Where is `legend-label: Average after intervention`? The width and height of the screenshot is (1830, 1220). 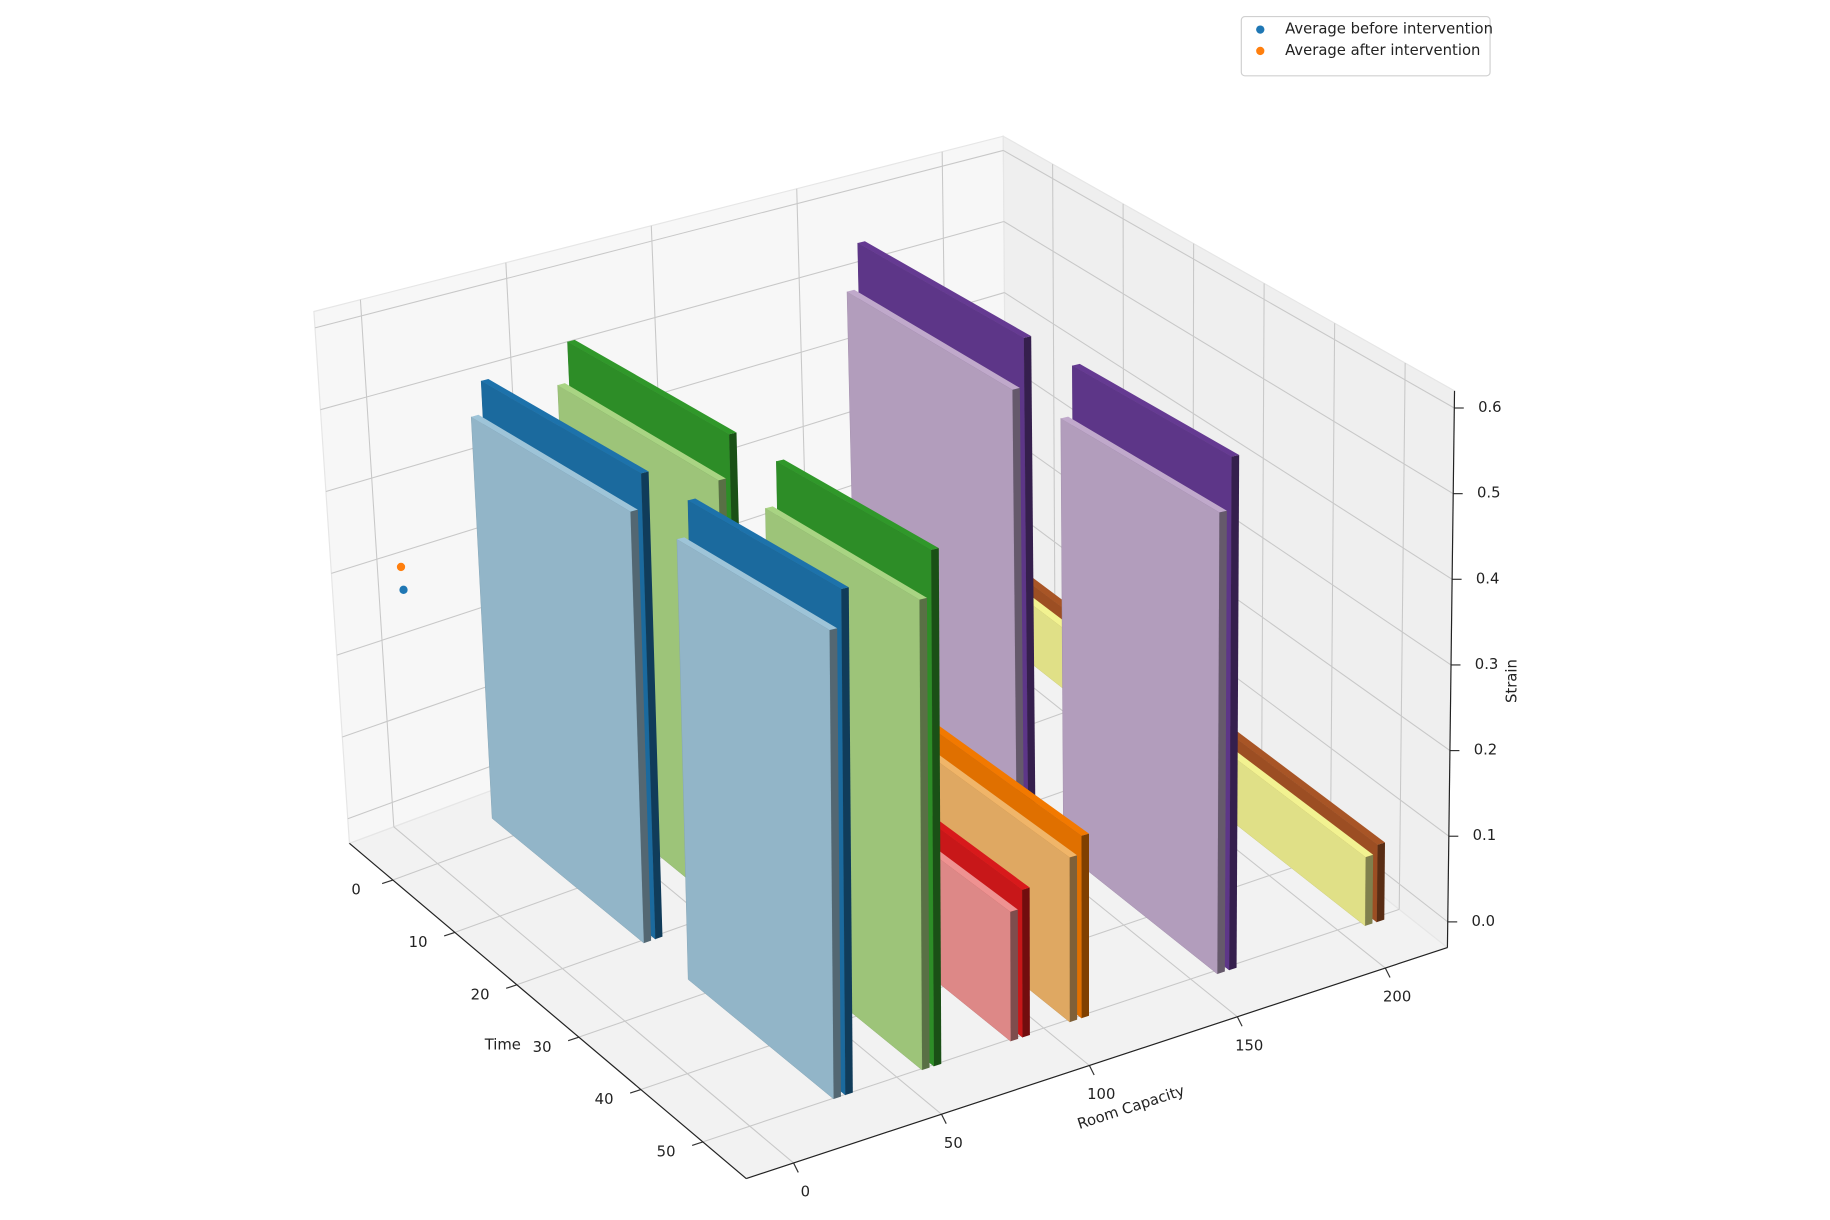 legend-label: Average after intervention is located at coordinates (1382, 50).